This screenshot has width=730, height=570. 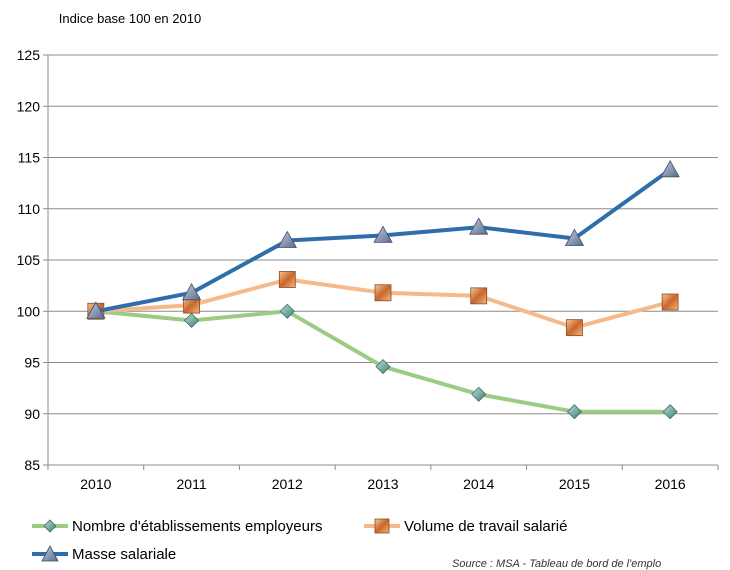 What do you see at coordinates (29, 106) in the screenshot?
I see `y-tick-label: 120` at bounding box center [29, 106].